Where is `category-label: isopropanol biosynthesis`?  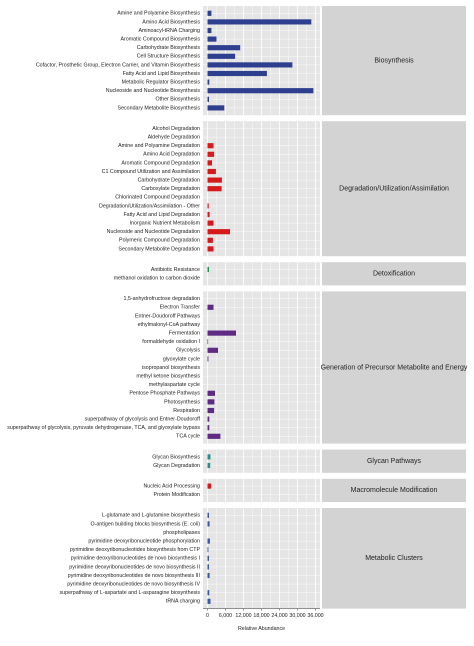
category-label: isopropanol biosynthesis is located at coordinates (171, 368).